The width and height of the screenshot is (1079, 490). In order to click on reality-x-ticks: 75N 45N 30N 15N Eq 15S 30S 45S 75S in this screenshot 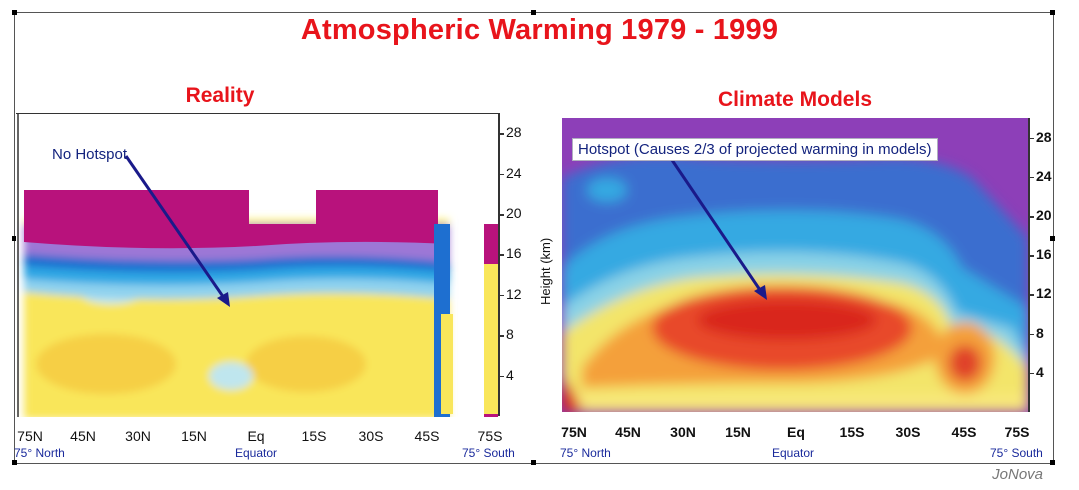, I will do `click(259, 437)`.